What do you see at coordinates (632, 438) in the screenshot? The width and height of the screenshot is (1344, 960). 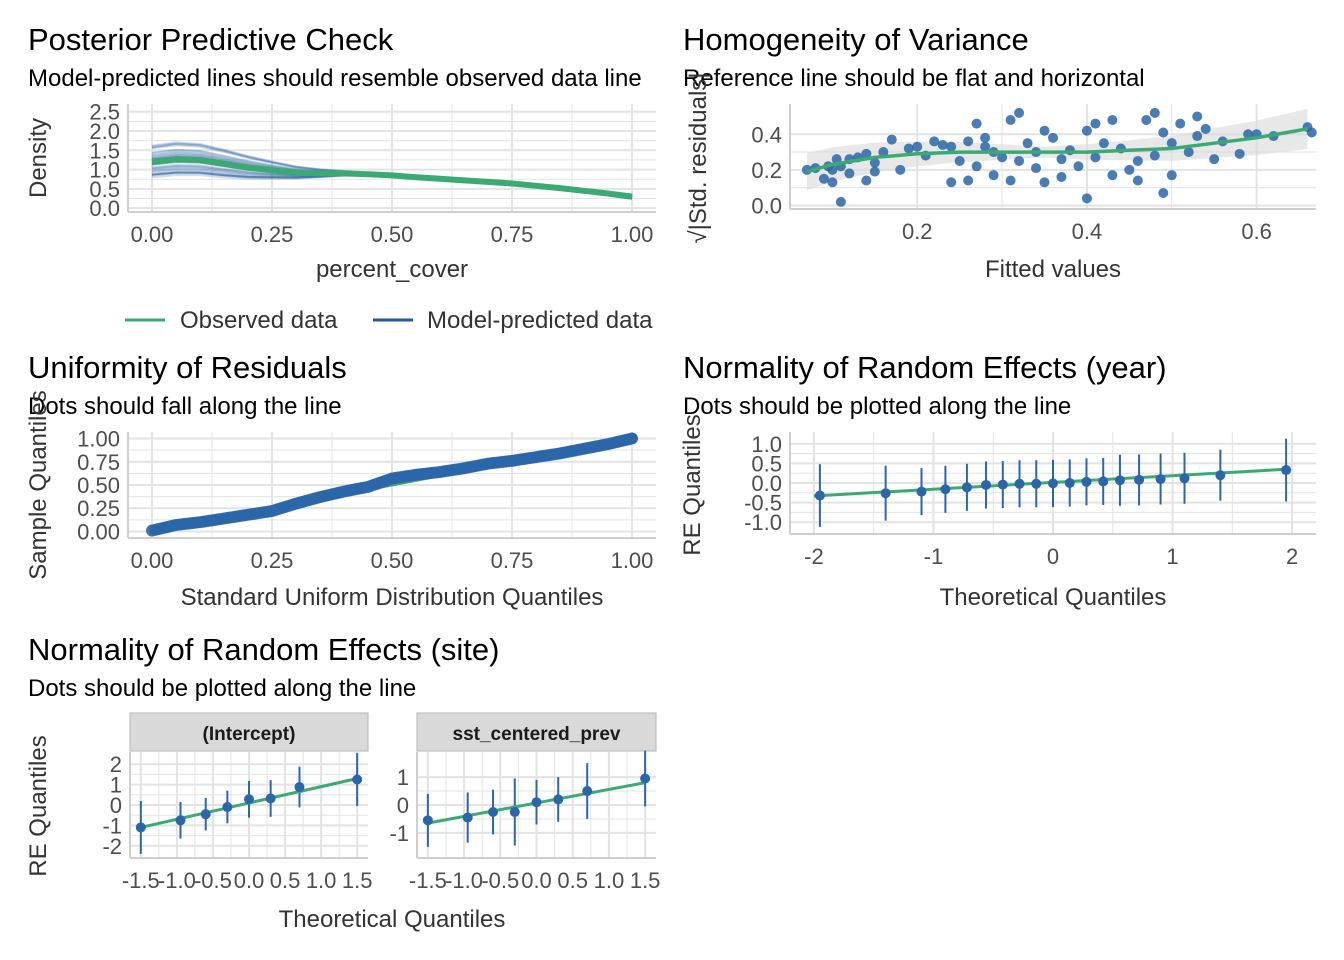 I see `uni-point` at bounding box center [632, 438].